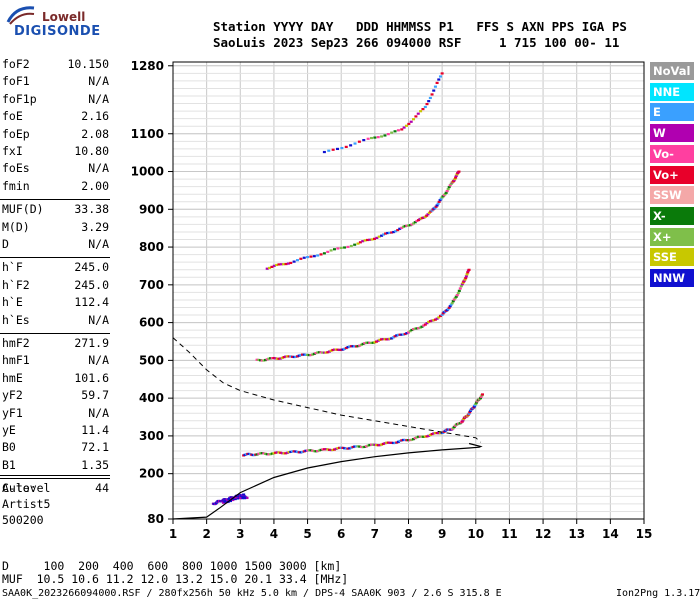 This screenshot has height=600, width=700. I want to click on x-tick-label: 14, so click(610, 534).